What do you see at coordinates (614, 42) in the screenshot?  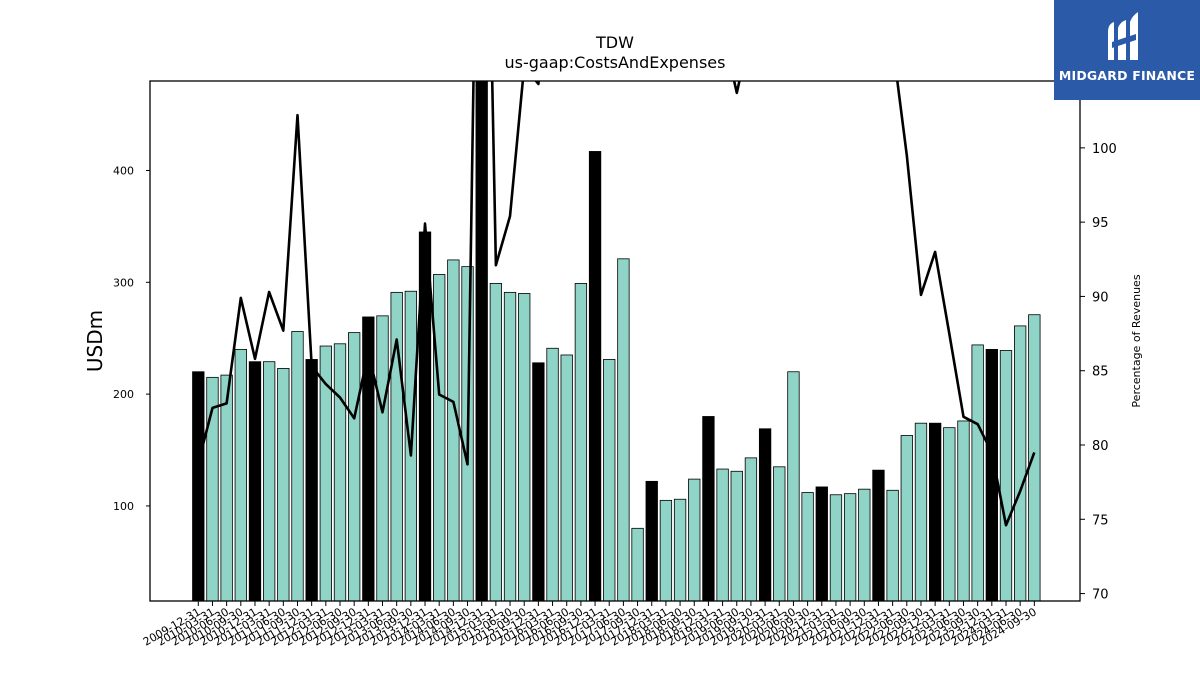 I see `chart-title: TDW` at bounding box center [614, 42].